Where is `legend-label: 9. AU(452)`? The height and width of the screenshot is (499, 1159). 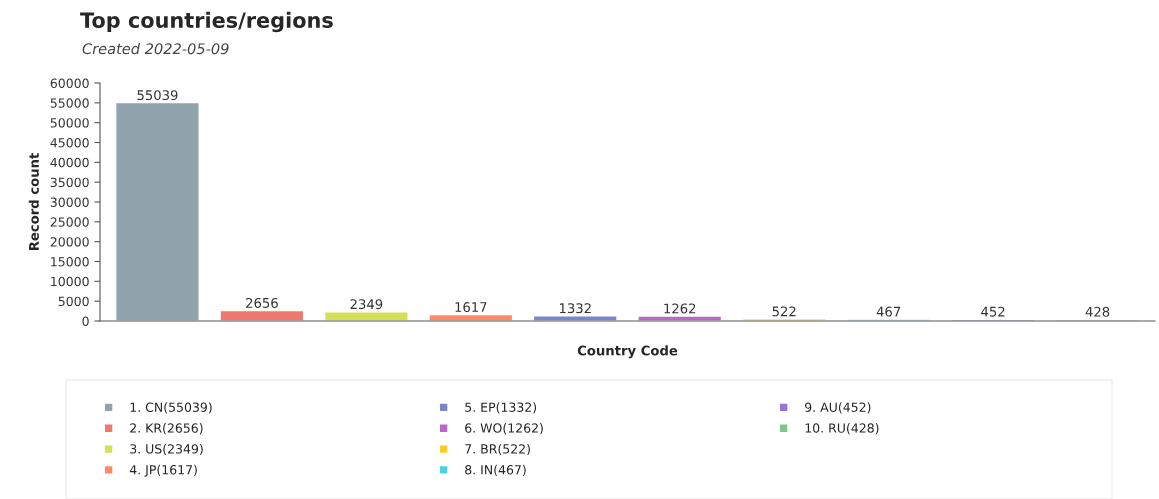 legend-label: 9. AU(452) is located at coordinates (838, 408).